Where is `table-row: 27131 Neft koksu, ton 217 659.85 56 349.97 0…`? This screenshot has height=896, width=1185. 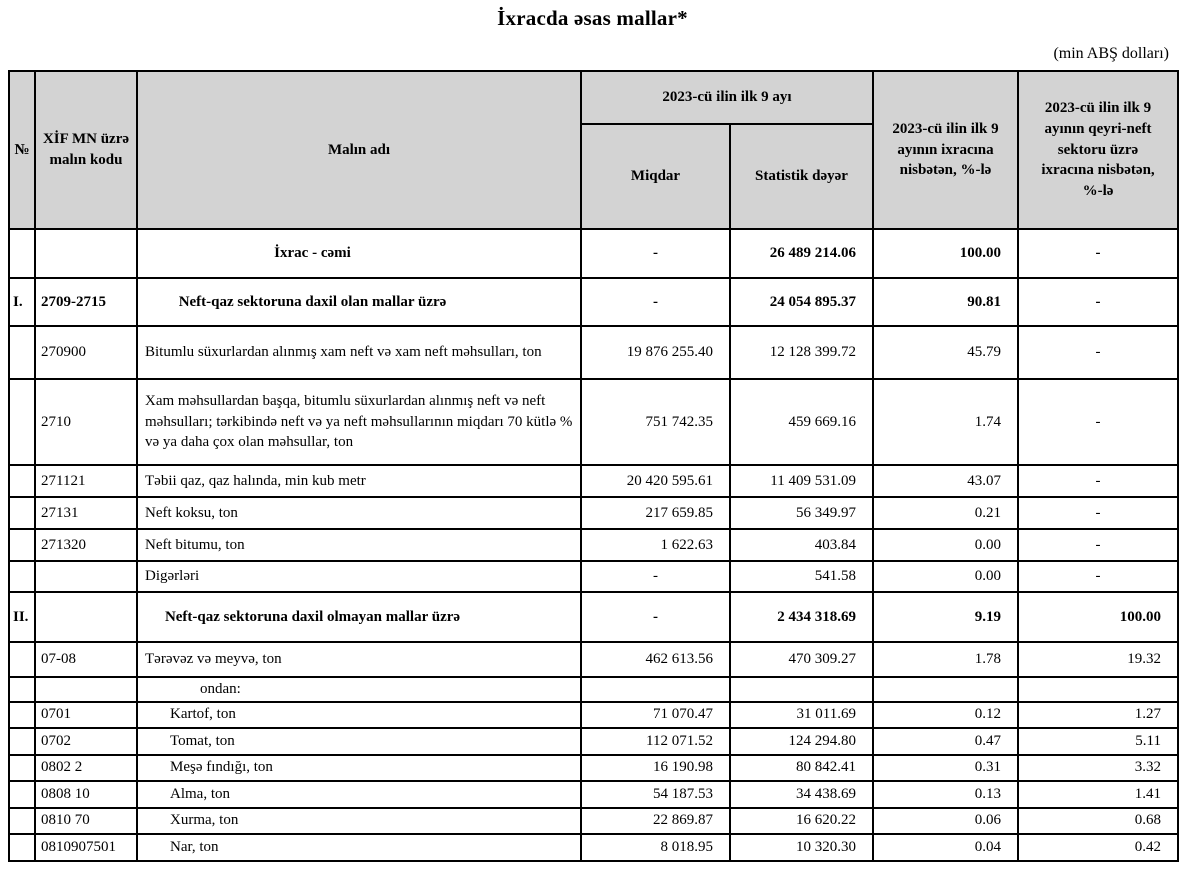 table-row: 27131 Neft koksu, ton 217 659.85 56 349.97 0… is located at coordinates (593, 513).